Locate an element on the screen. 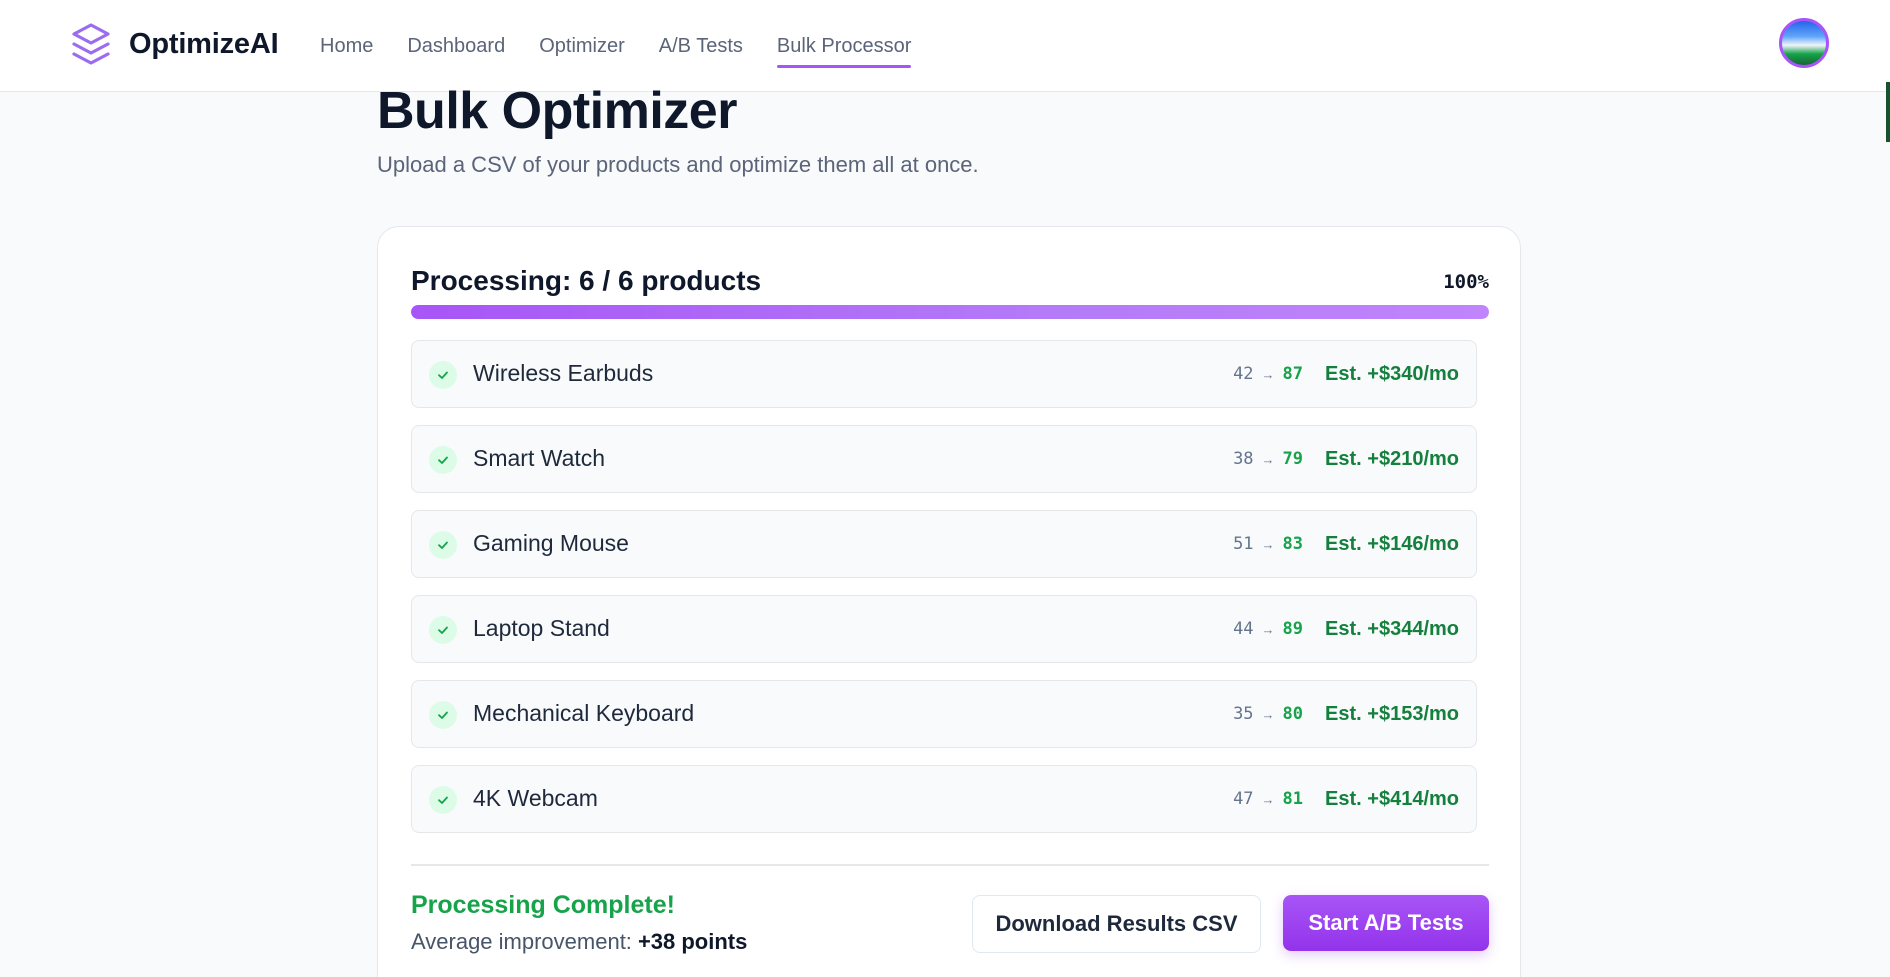 The height and width of the screenshot is (977, 1890). old-score: 47 is located at coordinates (1243, 799).